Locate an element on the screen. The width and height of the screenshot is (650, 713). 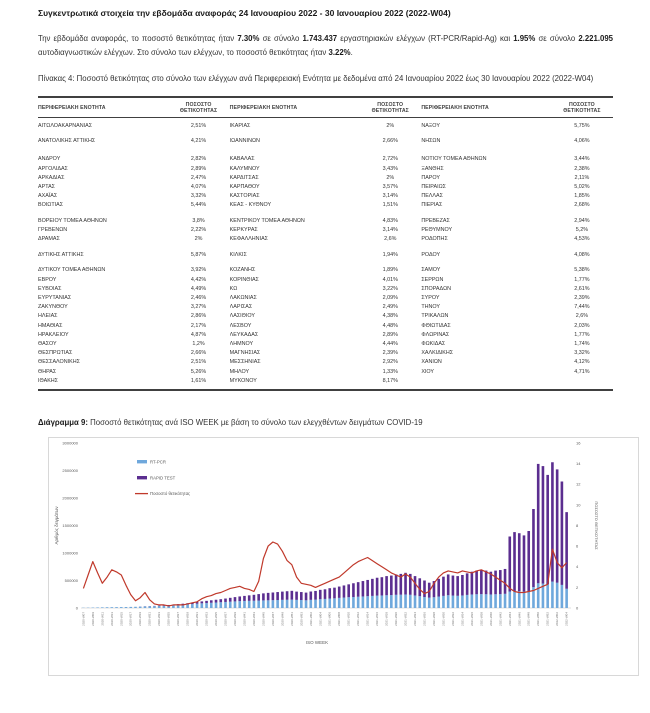
x-axis-tick-label: 2020-W29 is located at coordinates (188, 618).